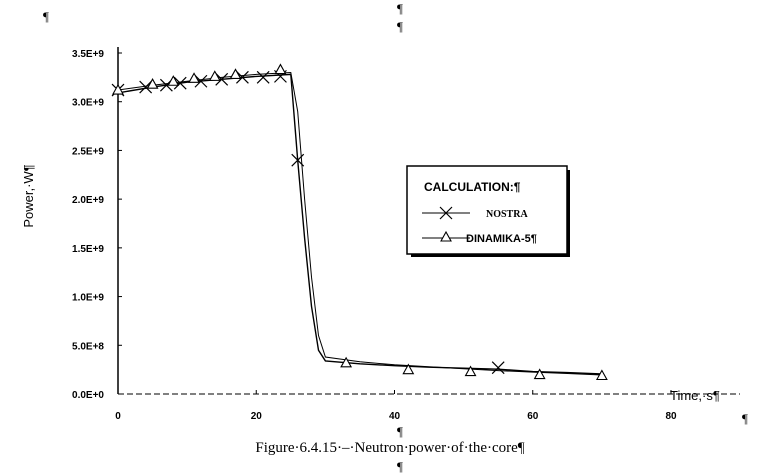 This screenshot has width=780, height=475. Describe the element at coordinates (88, 151) in the screenshot. I see `y-tick-label: 2.5E+9` at that location.